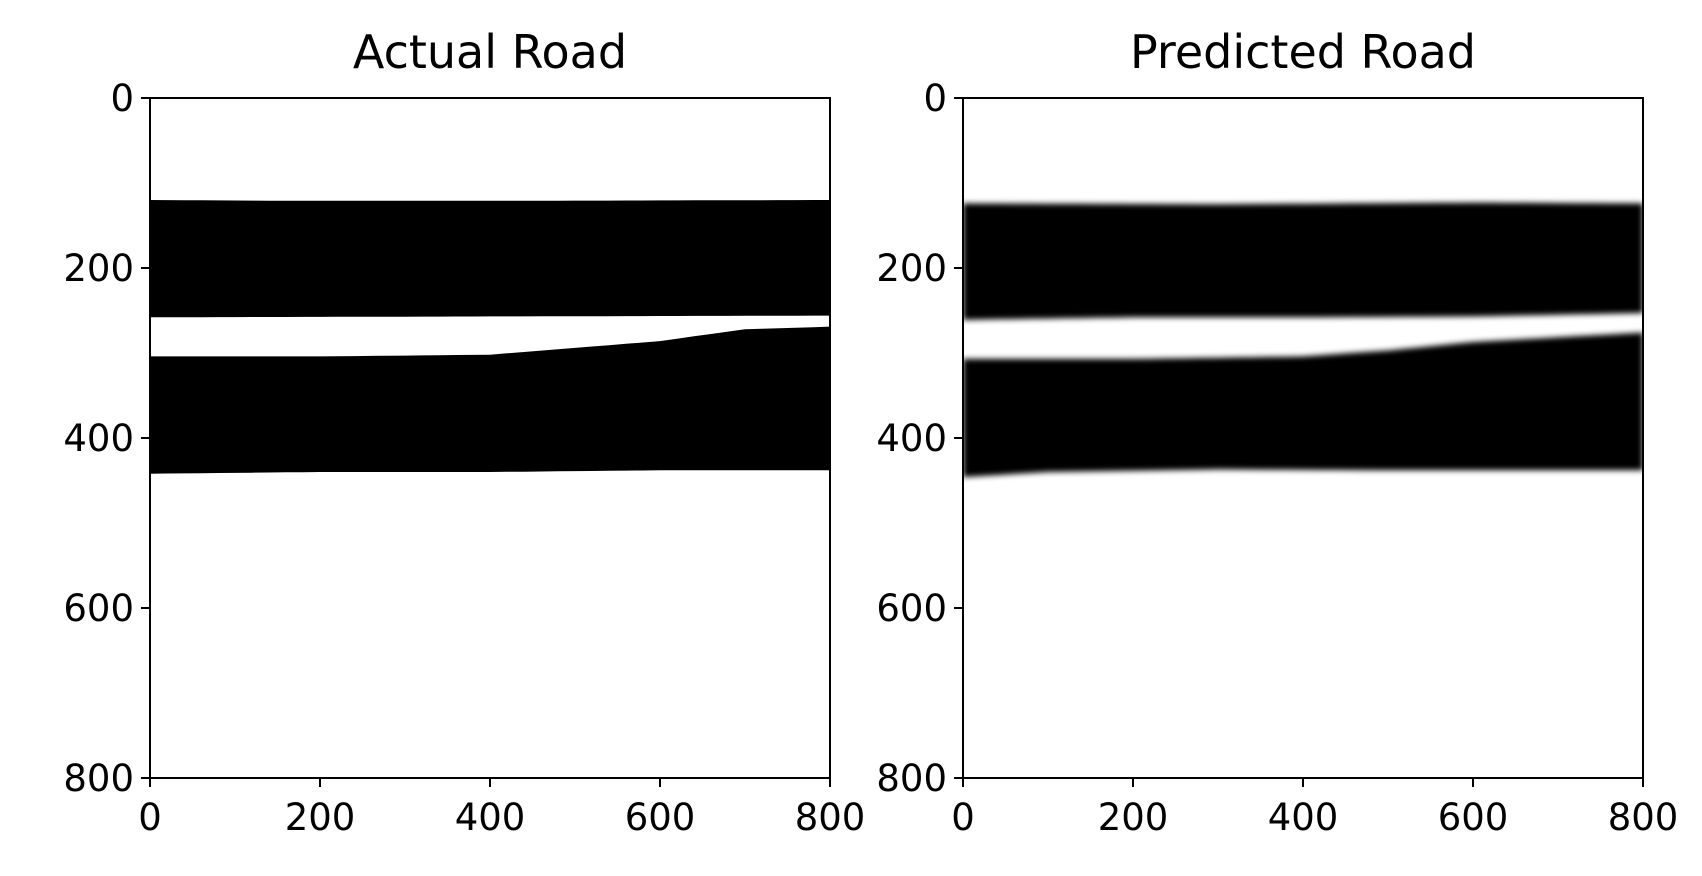 The height and width of the screenshot is (876, 1702). I want to click on actual-y-tick-label: 400, so click(98, 438).